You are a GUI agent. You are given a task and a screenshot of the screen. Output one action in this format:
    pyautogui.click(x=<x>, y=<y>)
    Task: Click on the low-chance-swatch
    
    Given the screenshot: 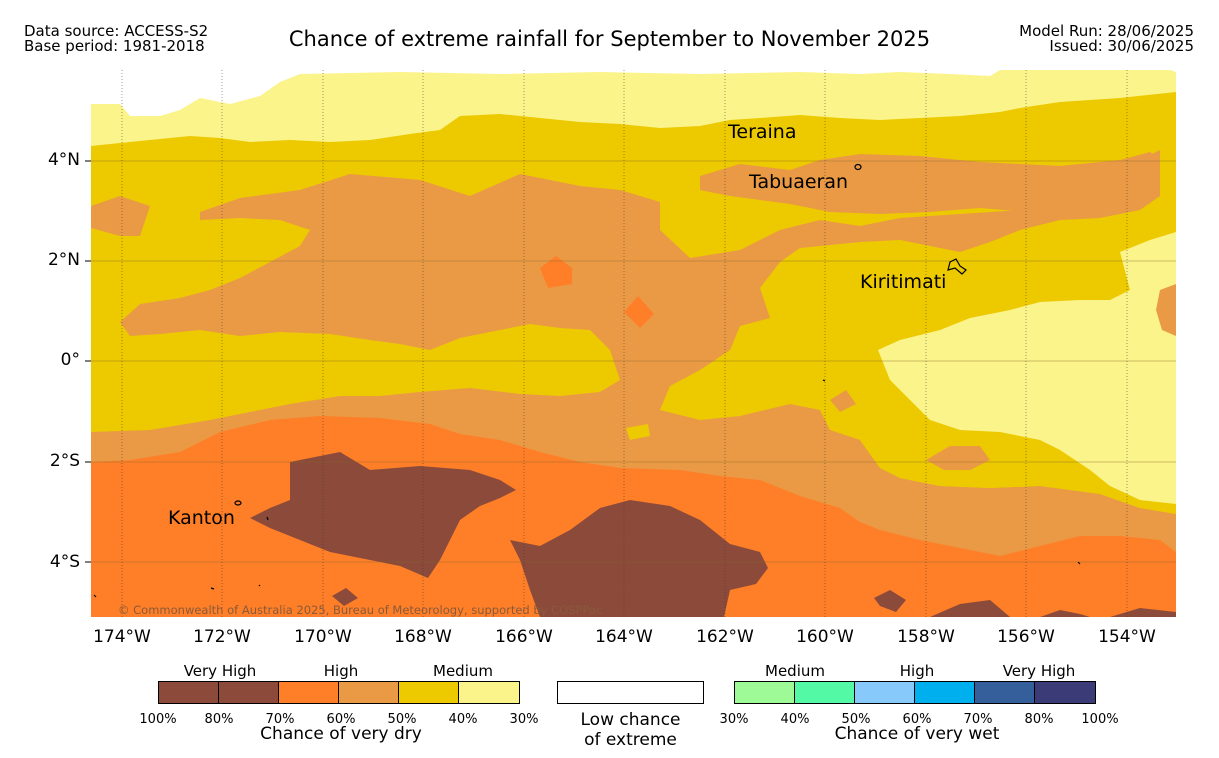 What is the action you would take?
    pyautogui.click(x=630, y=692)
    